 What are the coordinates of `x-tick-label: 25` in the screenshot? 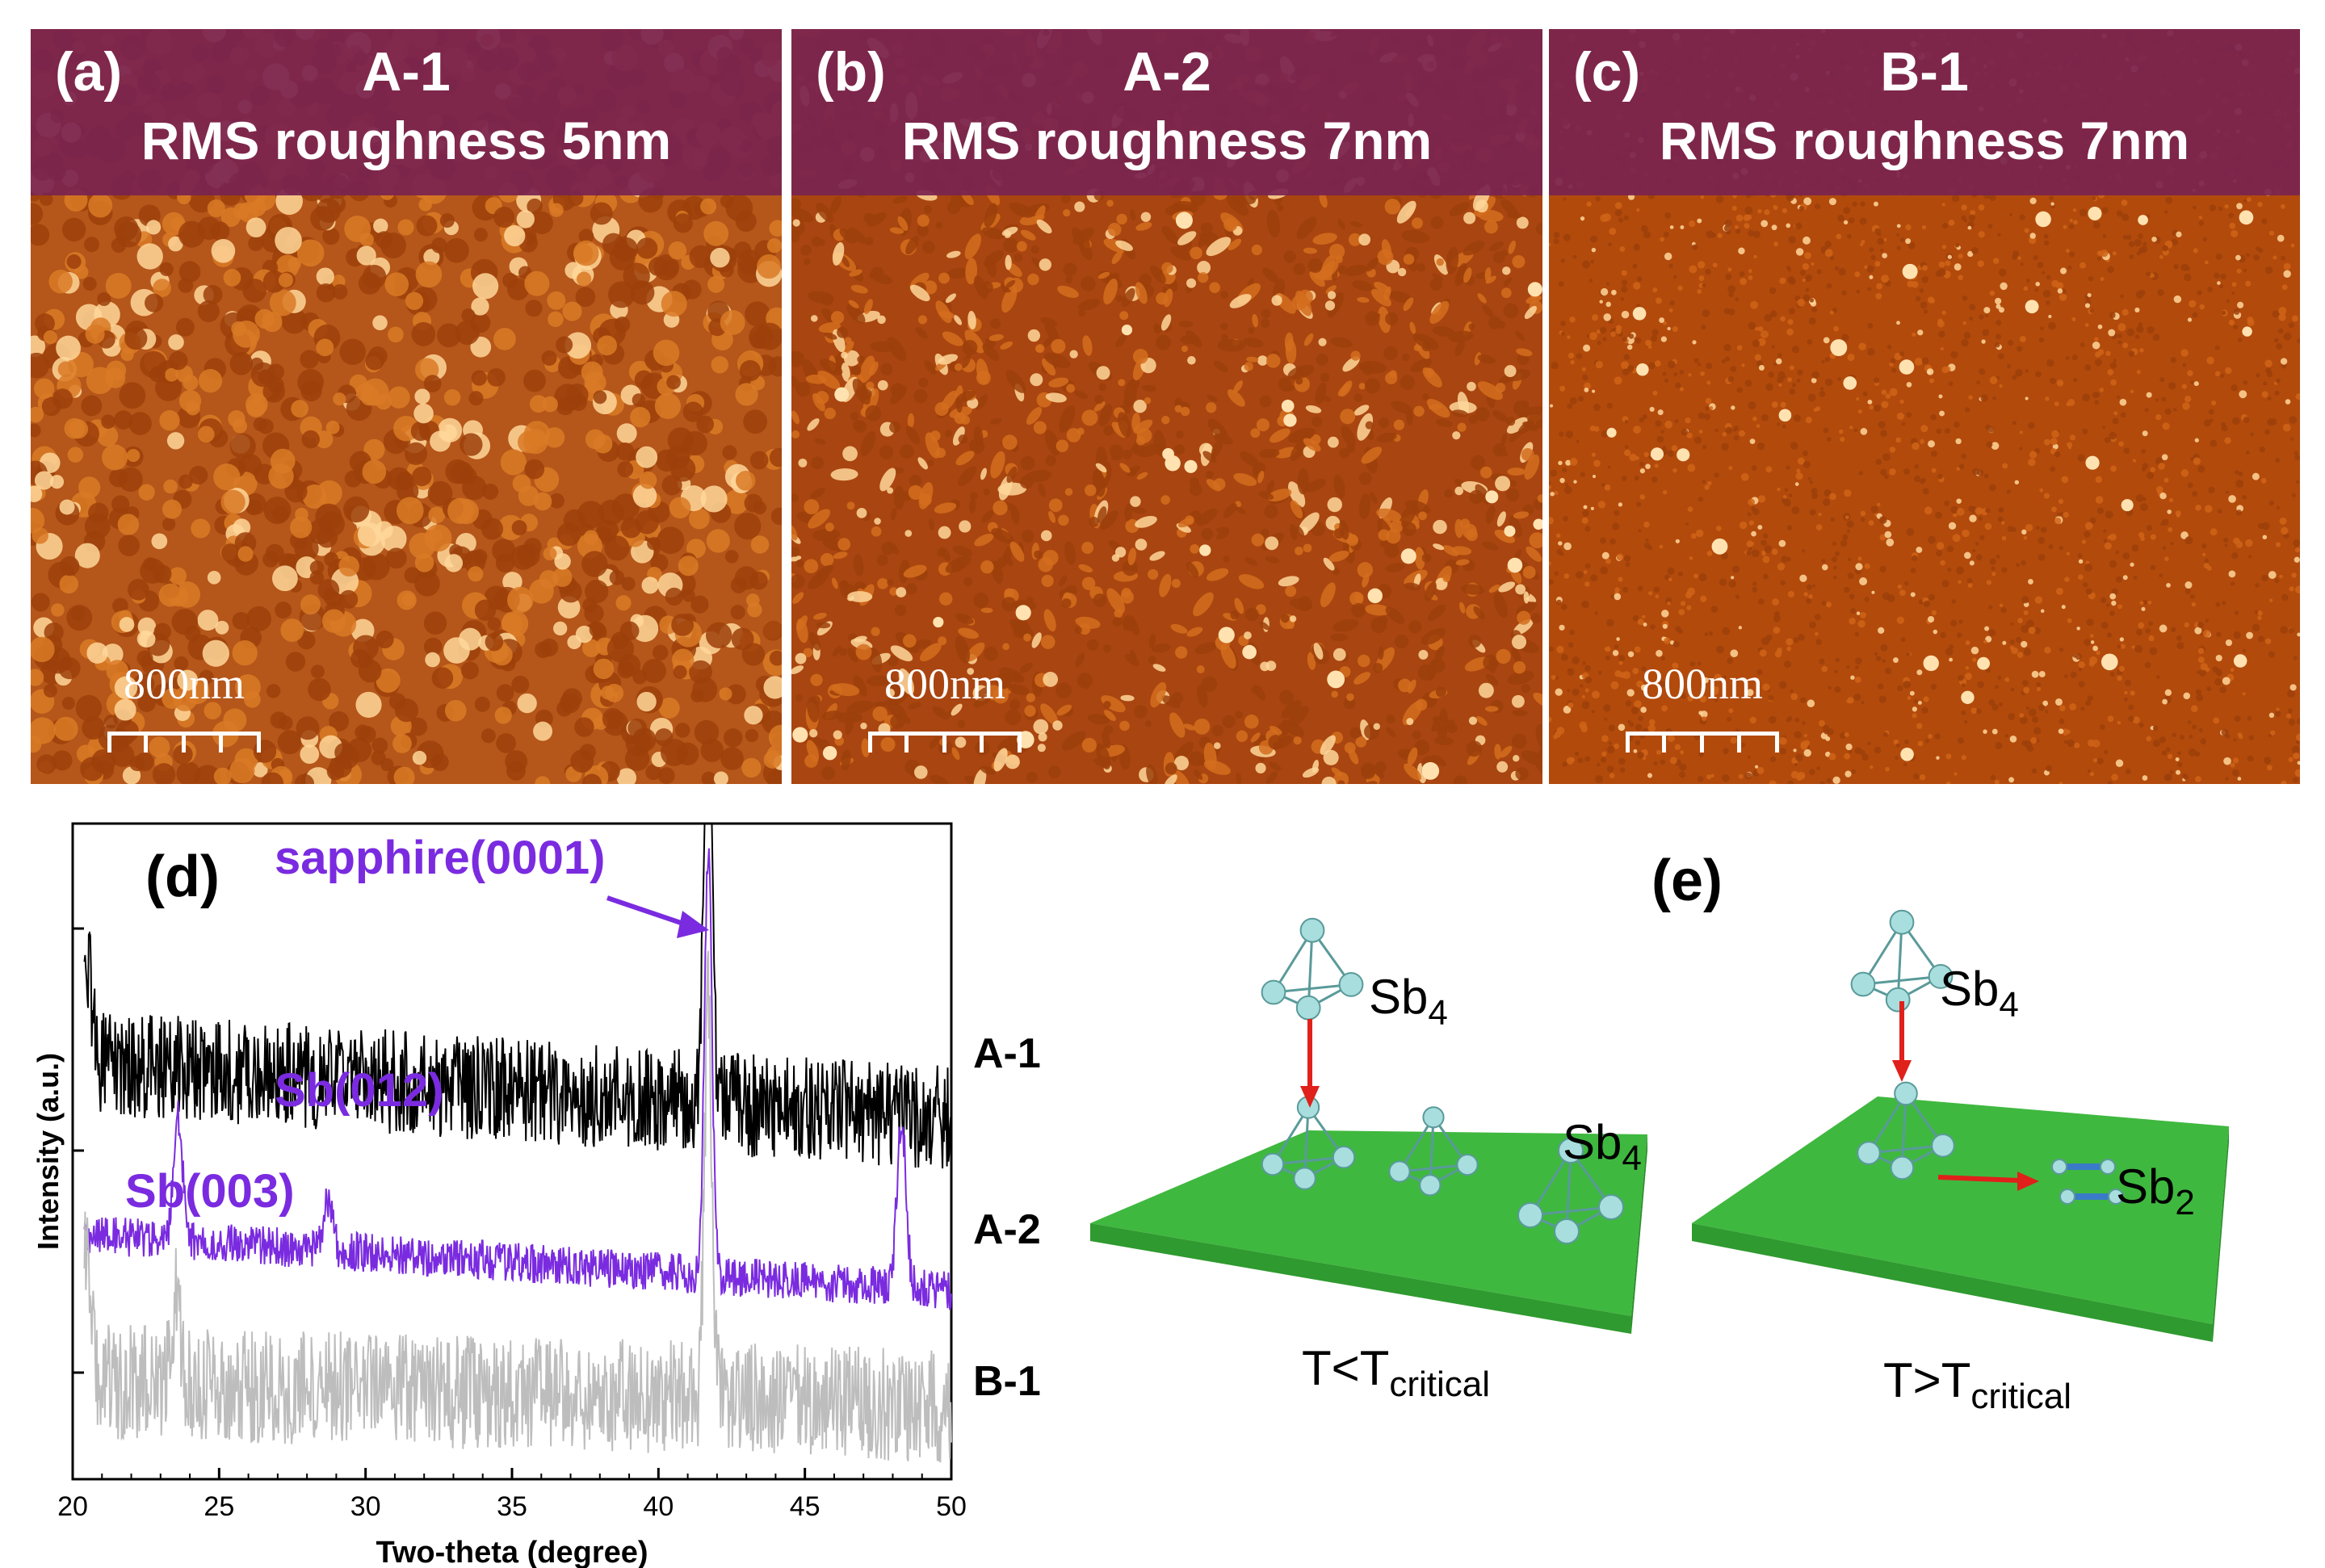 It's located at (219, 1506).